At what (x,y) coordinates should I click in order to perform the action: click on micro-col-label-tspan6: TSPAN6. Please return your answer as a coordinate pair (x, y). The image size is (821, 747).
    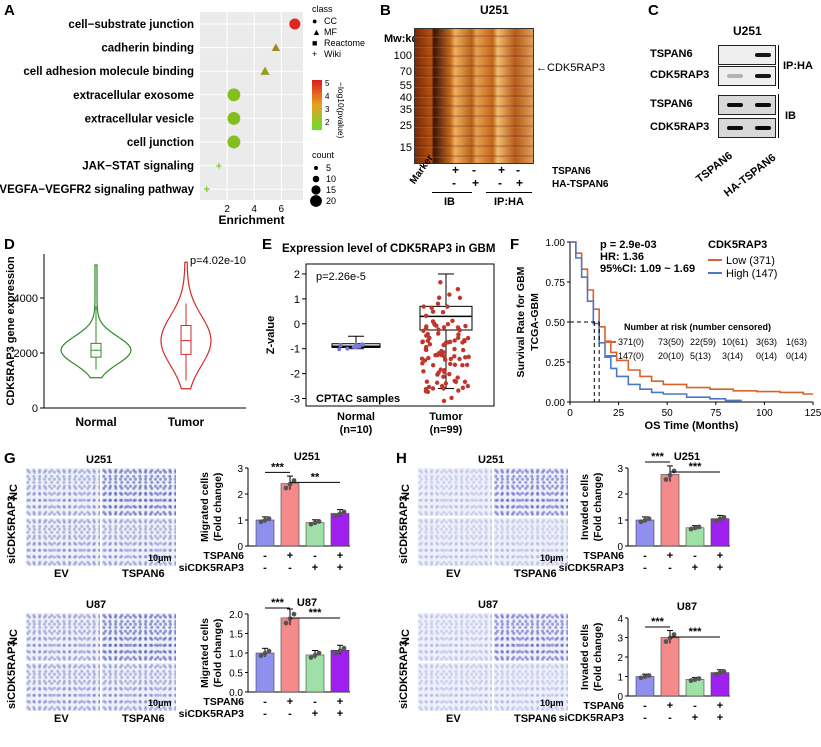
    Looking at the image, I should click on (535, 719).